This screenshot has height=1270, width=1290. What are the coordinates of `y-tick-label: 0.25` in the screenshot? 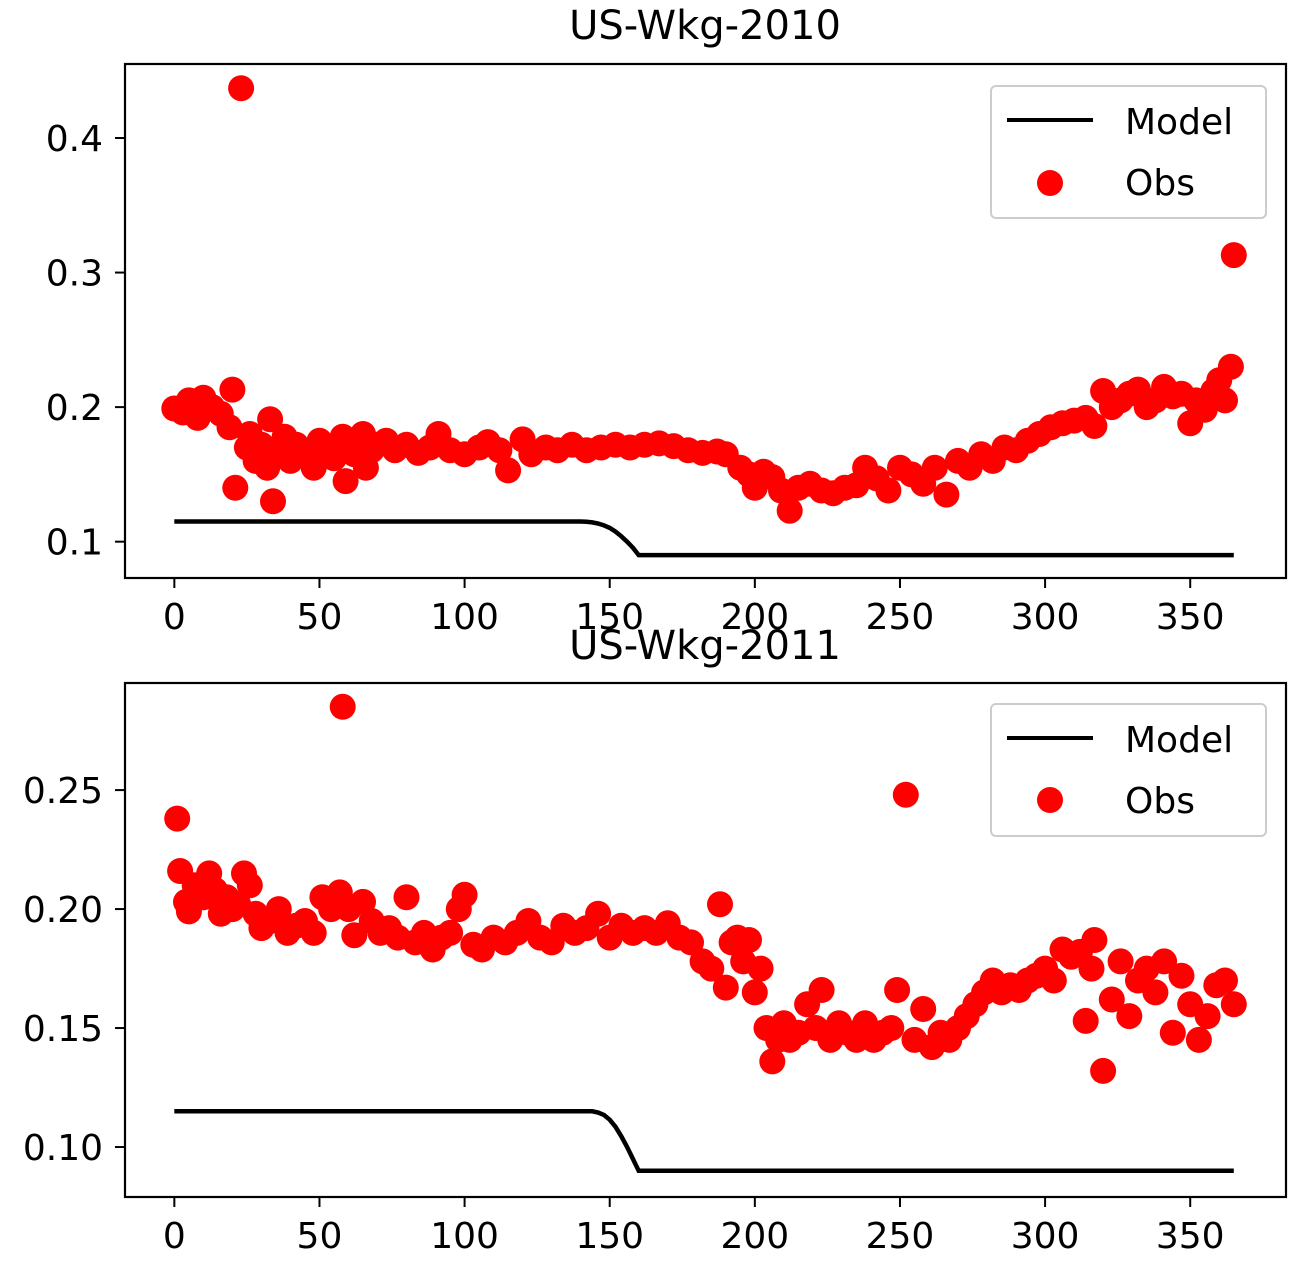 It's located at (63, 791).